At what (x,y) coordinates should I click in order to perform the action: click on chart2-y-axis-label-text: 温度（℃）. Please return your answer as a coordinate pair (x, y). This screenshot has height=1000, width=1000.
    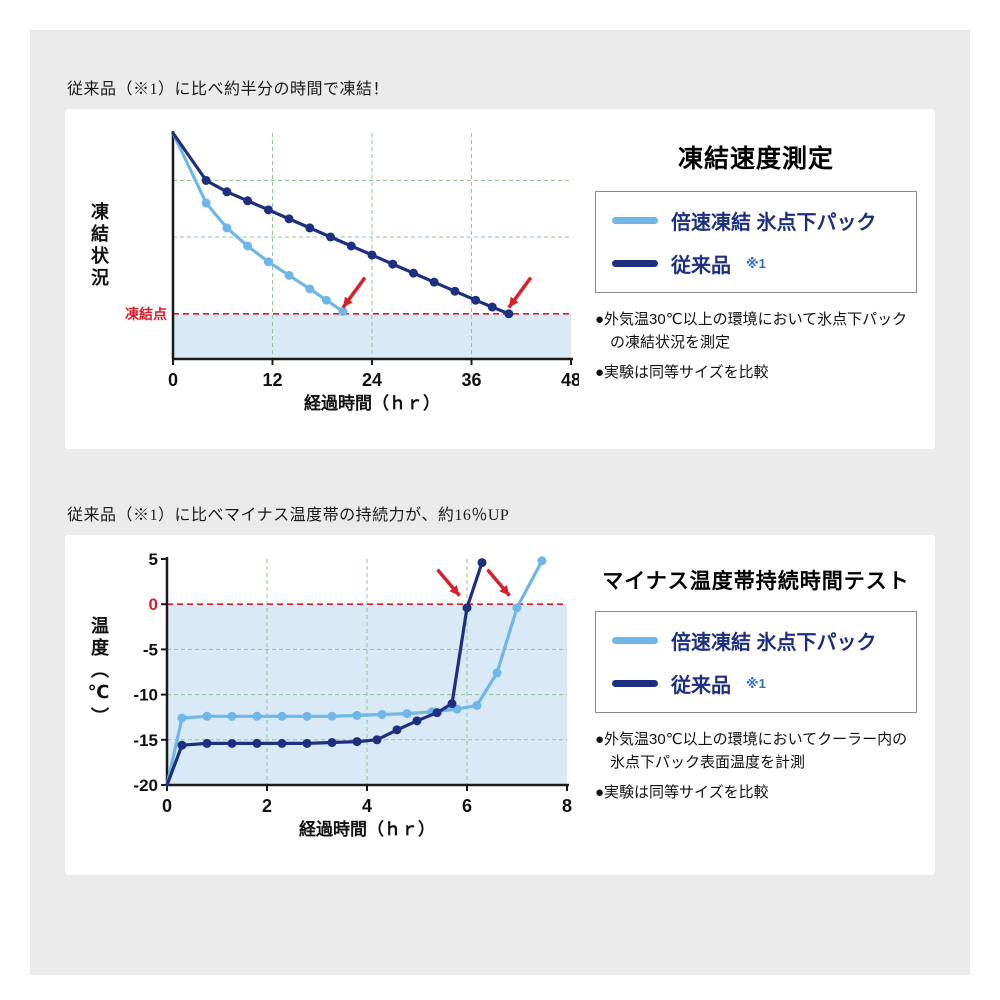
    Looking at the image, I should click on (99, 672).